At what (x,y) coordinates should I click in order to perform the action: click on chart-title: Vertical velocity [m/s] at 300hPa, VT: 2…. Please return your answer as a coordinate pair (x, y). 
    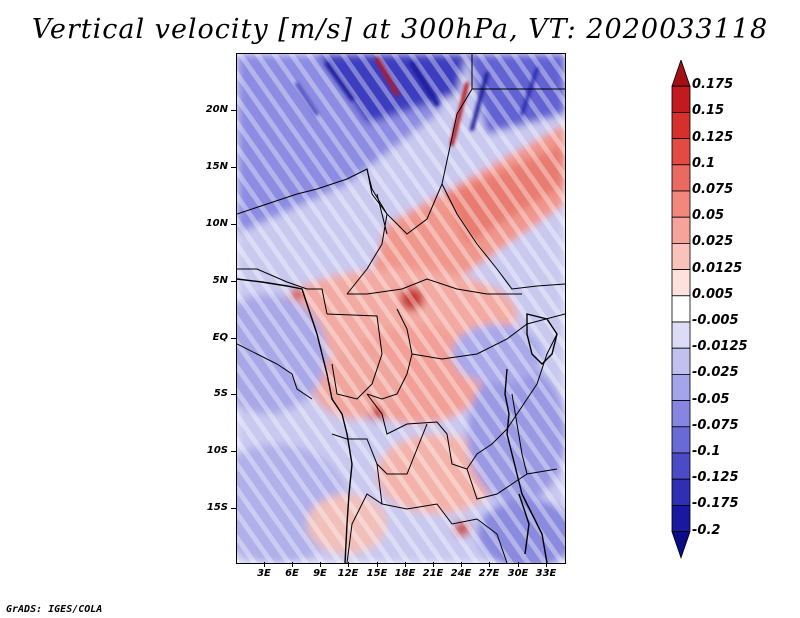
    Looking at the image, I should click on (400, 29).